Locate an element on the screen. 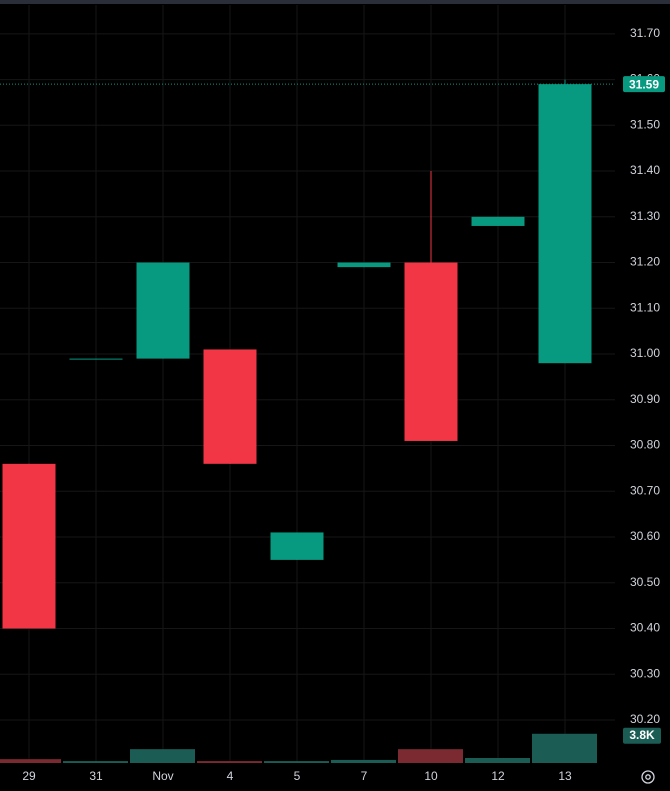  last-price-badge is located at coordinates (644, 84).